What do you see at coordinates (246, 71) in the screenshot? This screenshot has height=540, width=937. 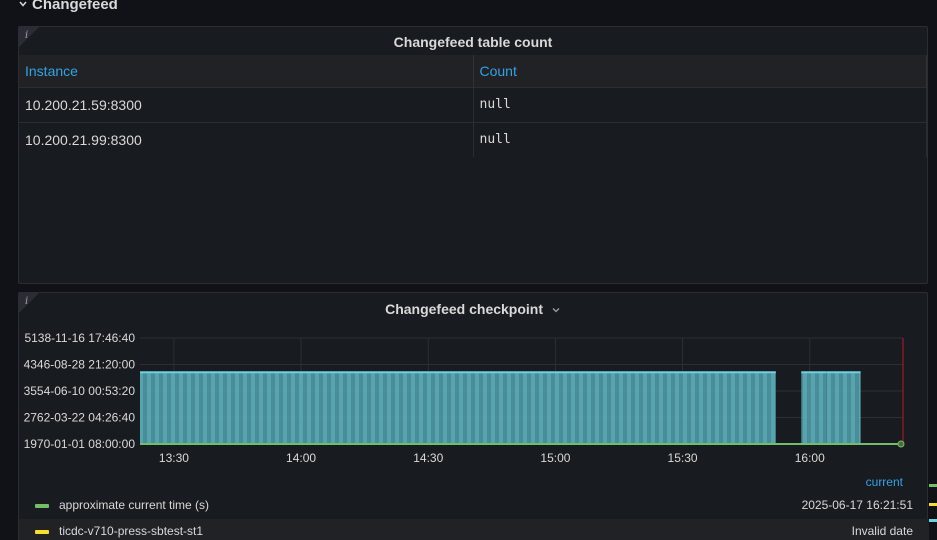 I see `column-header-instance: Instance` at bounding box center [246, 71].